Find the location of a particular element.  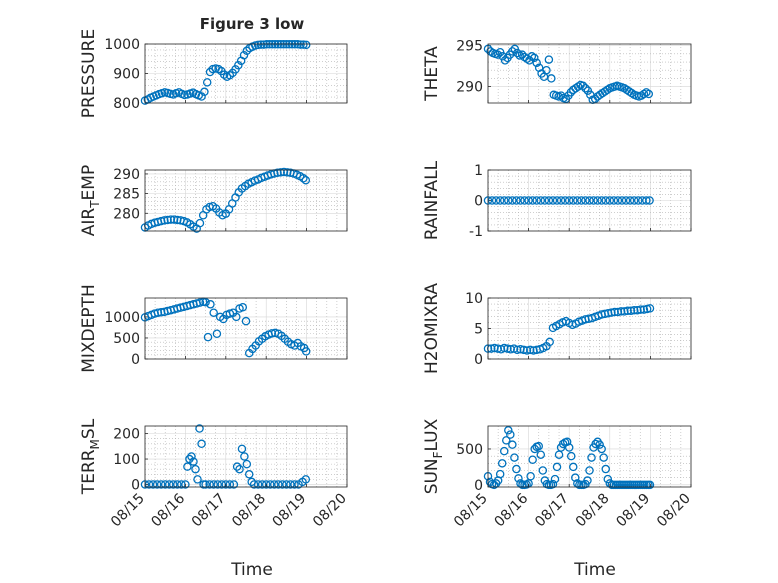

x-tick-label: 08/20 is located at coordinates (674, 511).